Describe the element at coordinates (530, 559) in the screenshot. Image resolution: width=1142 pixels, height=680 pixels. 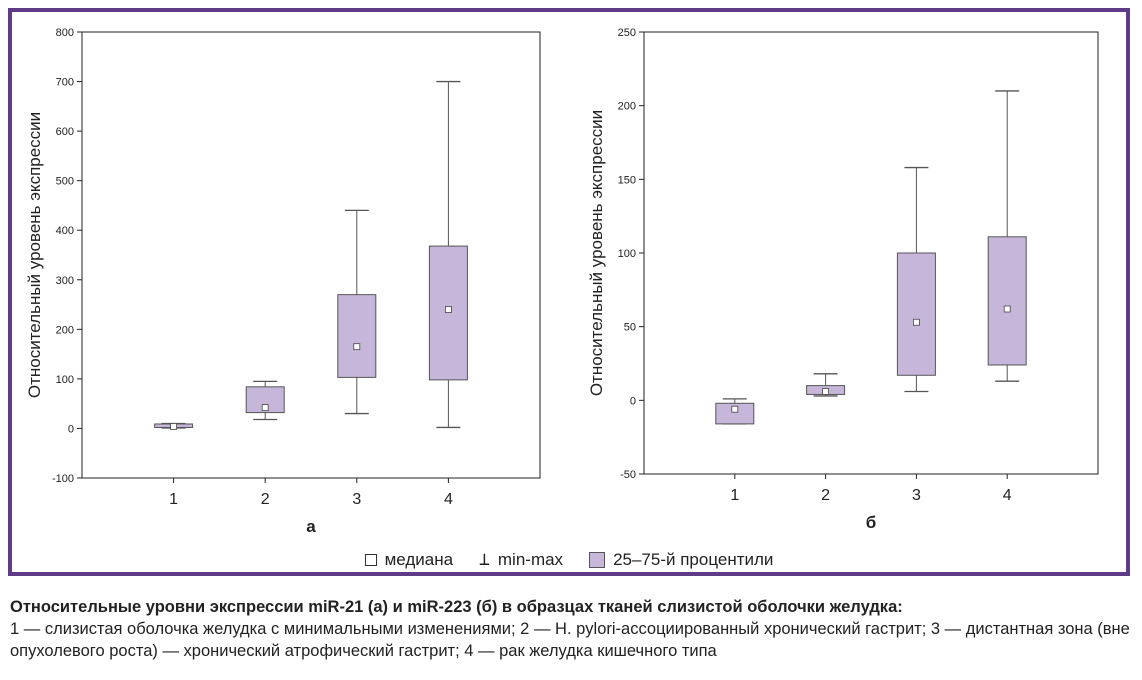
I see `legend-minmax-label: min-max` at that location.